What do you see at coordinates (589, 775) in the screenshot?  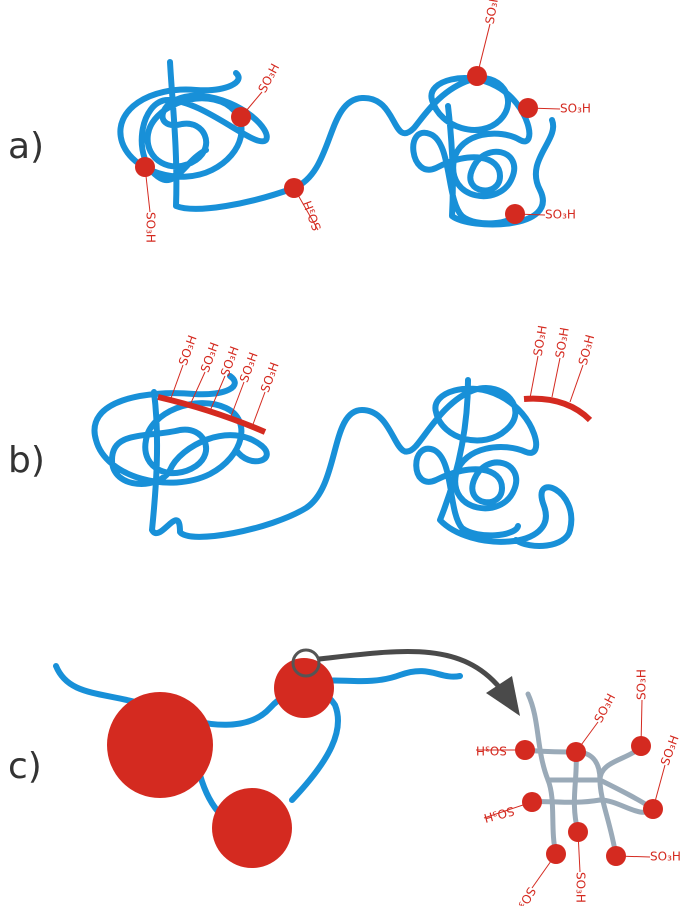 I see `polymer-network` at bounding box center [589, 775].